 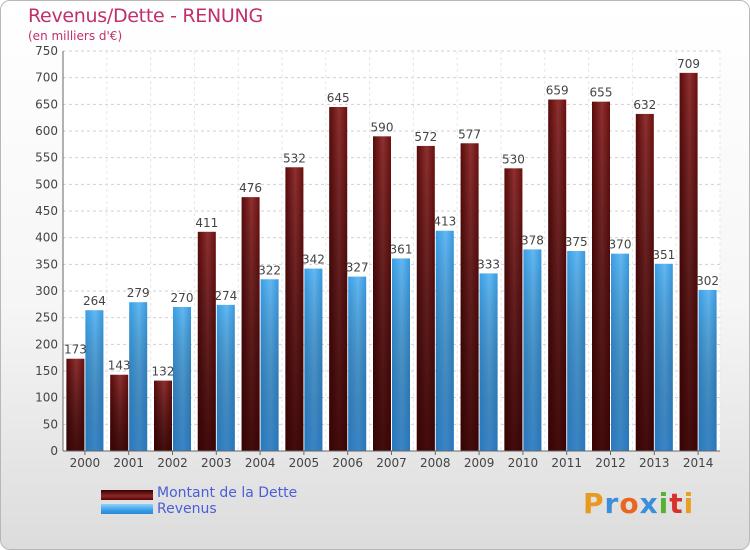 I want to click on x-tick-label: 2008, so click(x=435, y=463).